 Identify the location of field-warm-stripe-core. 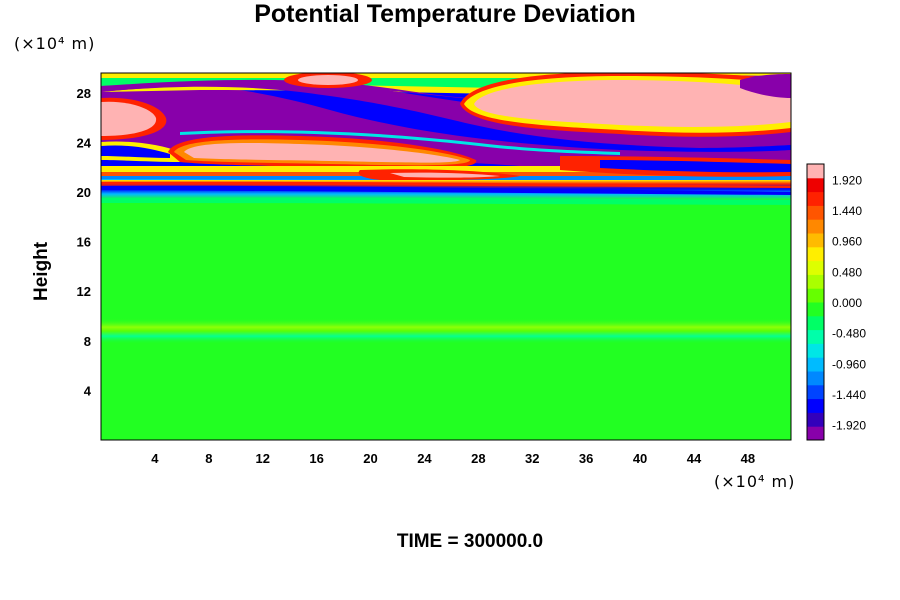
(445, 175).